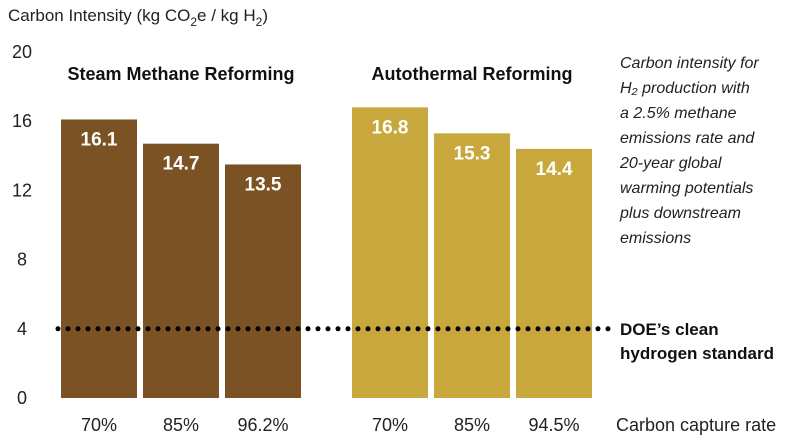 This screenshot has height=445, width=800. I want to click on x-axis-title: Carbon capture rate, so click(696, 425).